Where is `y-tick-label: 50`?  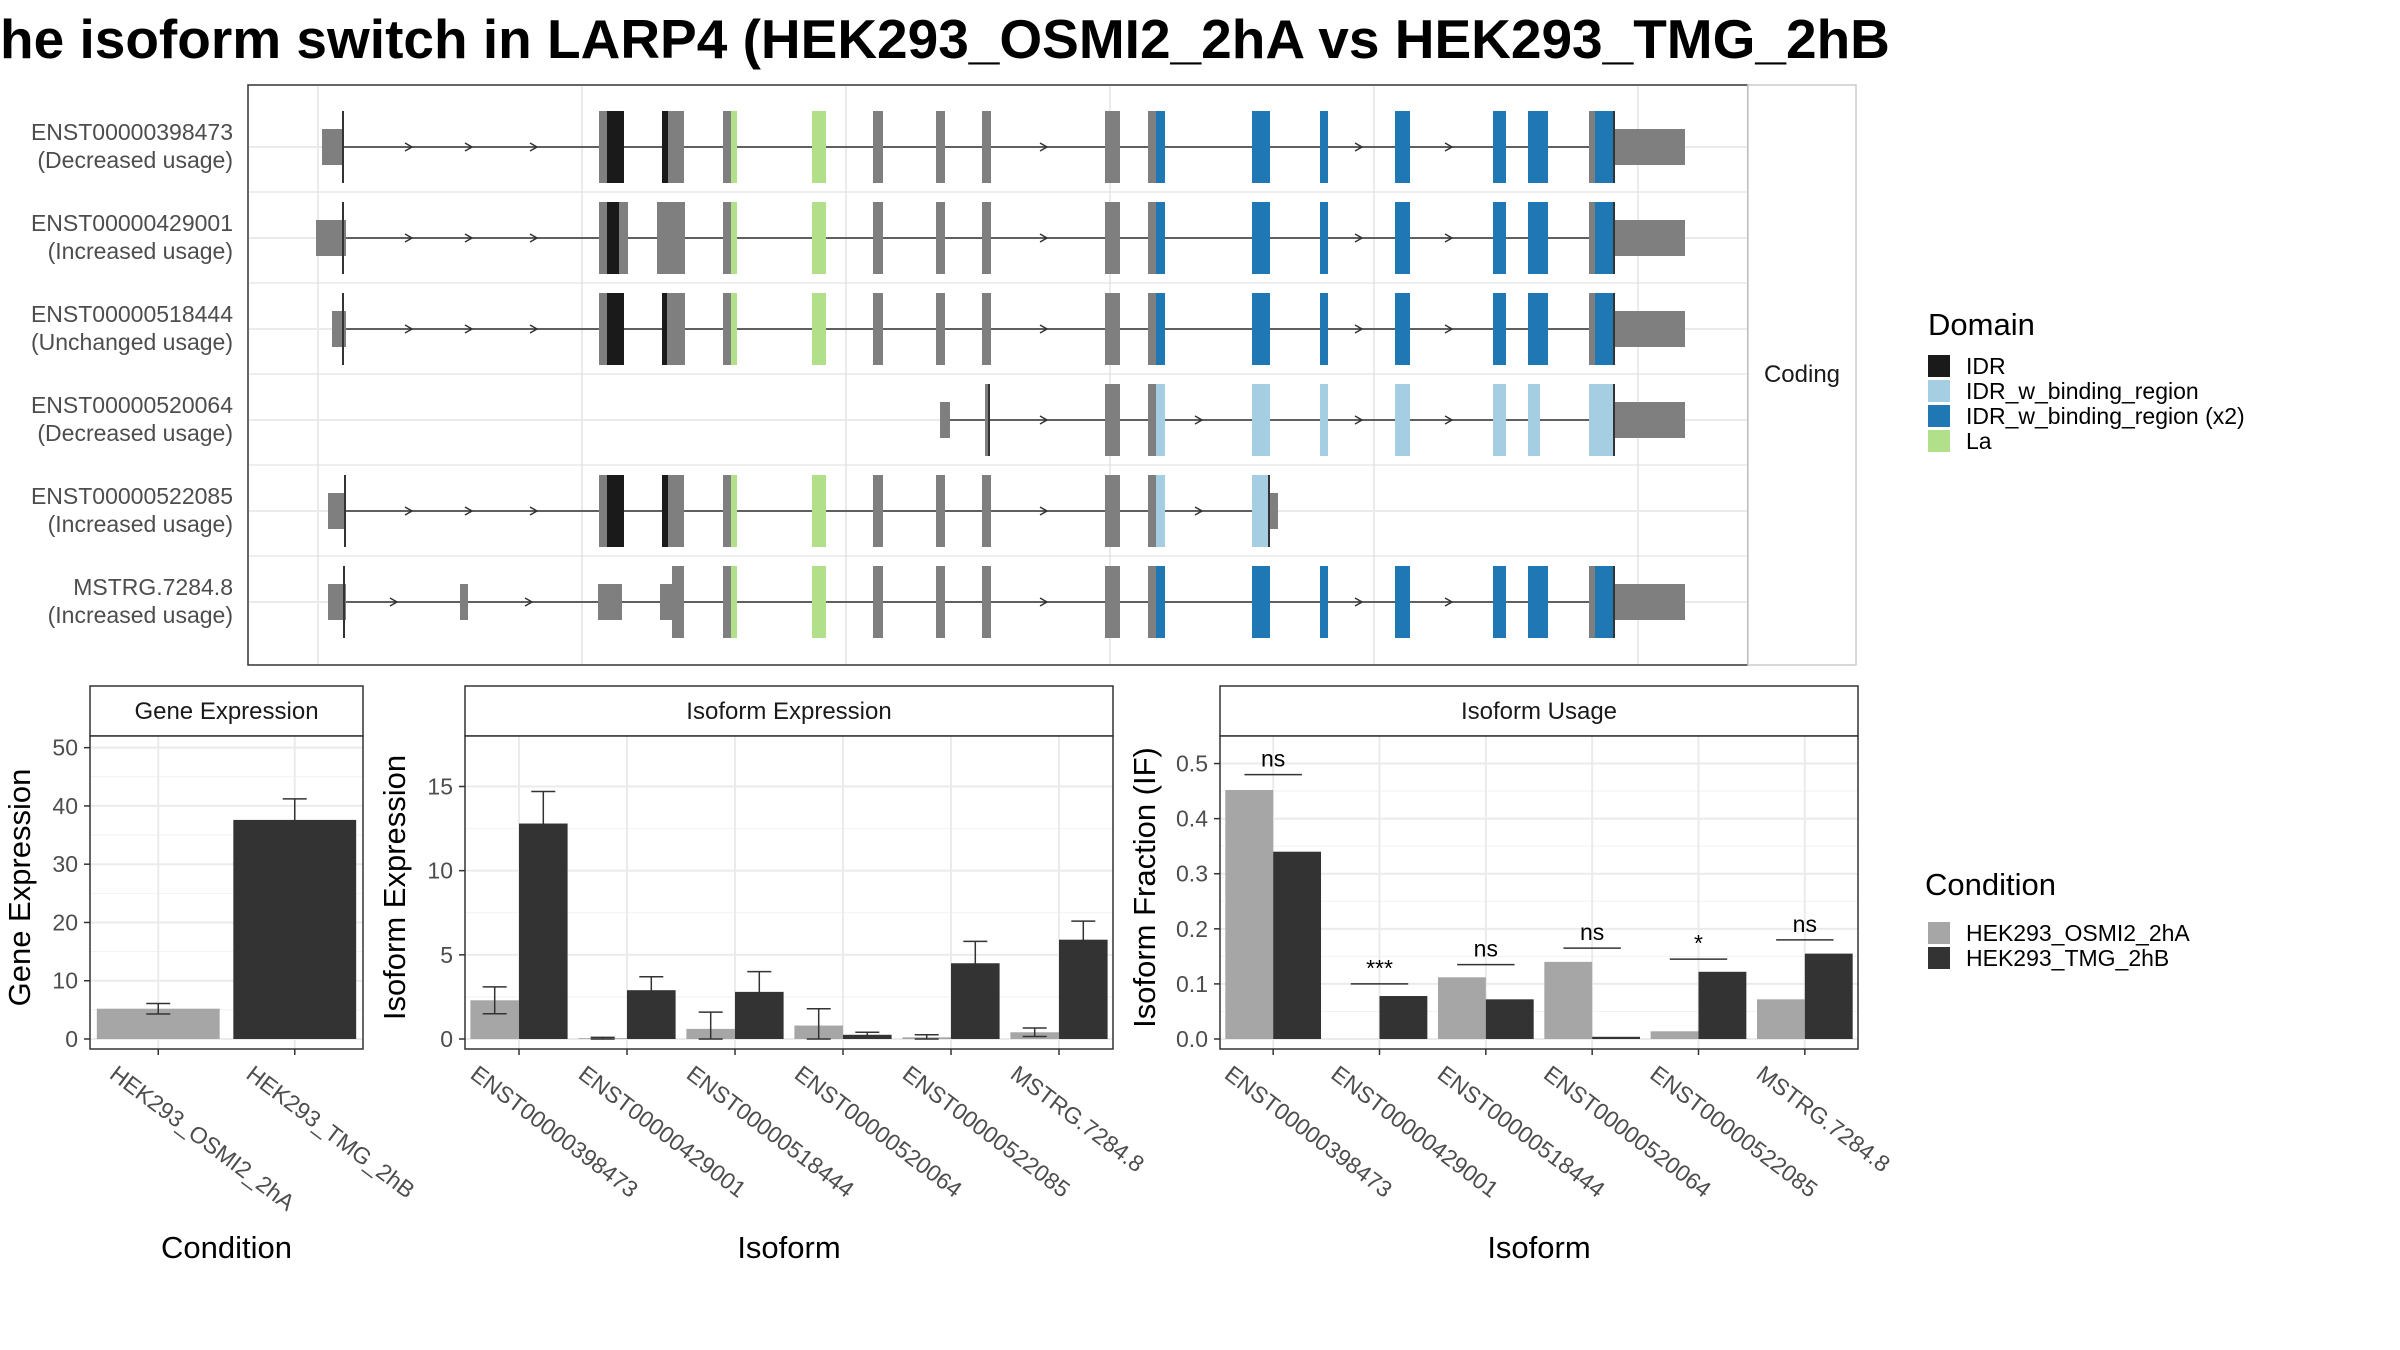
y-tick-label: 50 is located at coordinates (65, 748).